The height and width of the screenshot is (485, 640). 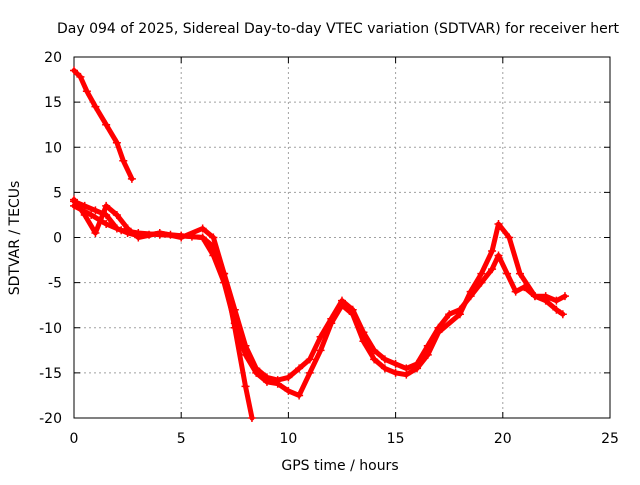 What do you see at coordinates (396, 439) in the screenshot?
I see `x-tick-label: 15` at bounding box center [396, 439].